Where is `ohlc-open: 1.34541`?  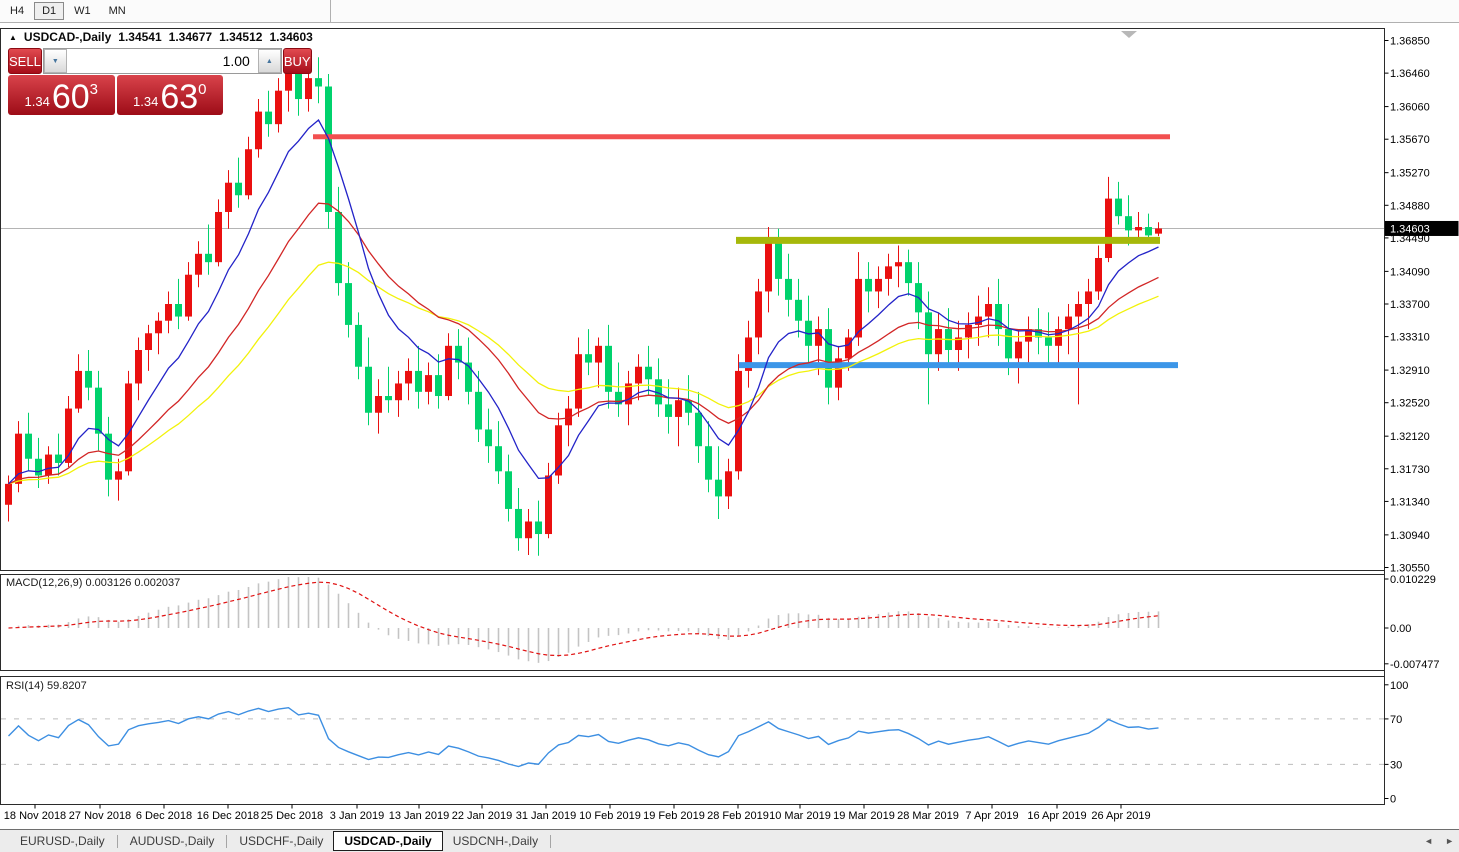 ohlc-open: 1.34541 is located at coordinates (140, 37).